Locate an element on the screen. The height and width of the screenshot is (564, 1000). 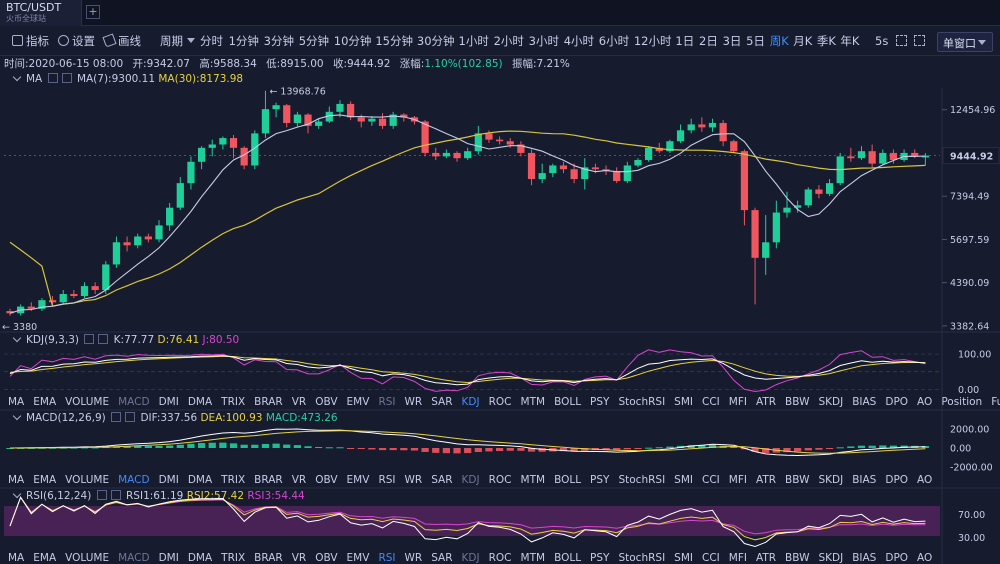
indicator-button: 指标 is located at coordinates (30, 41).